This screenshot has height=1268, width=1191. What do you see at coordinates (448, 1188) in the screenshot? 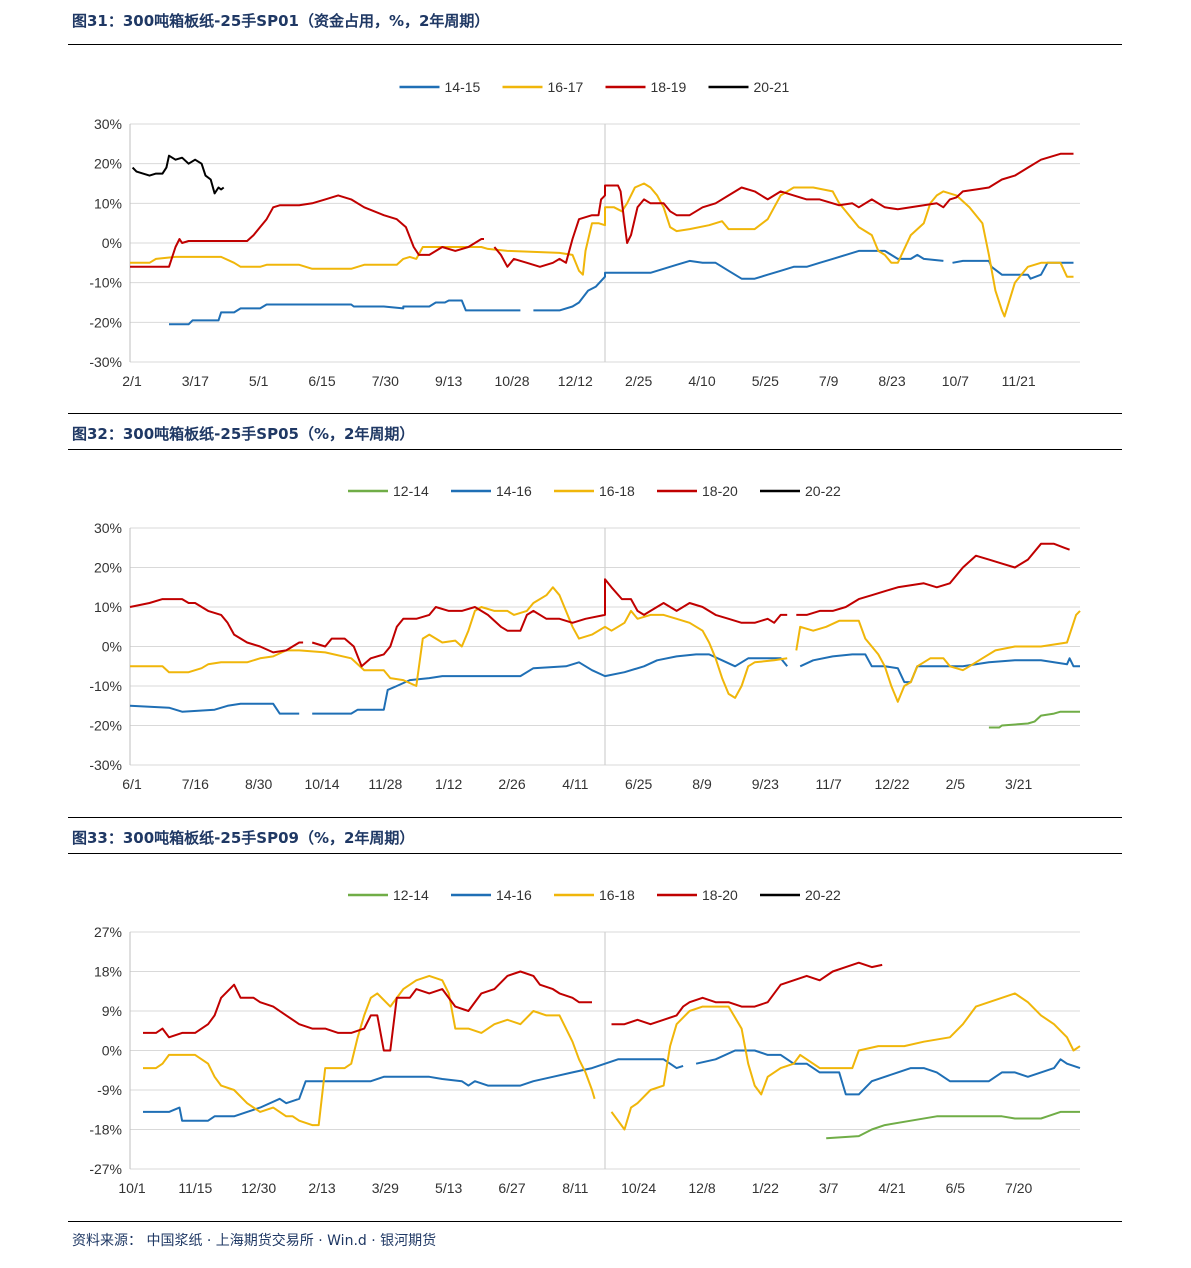
I see `x-tick-label: 5/13` at bounding box center [448, 1188].